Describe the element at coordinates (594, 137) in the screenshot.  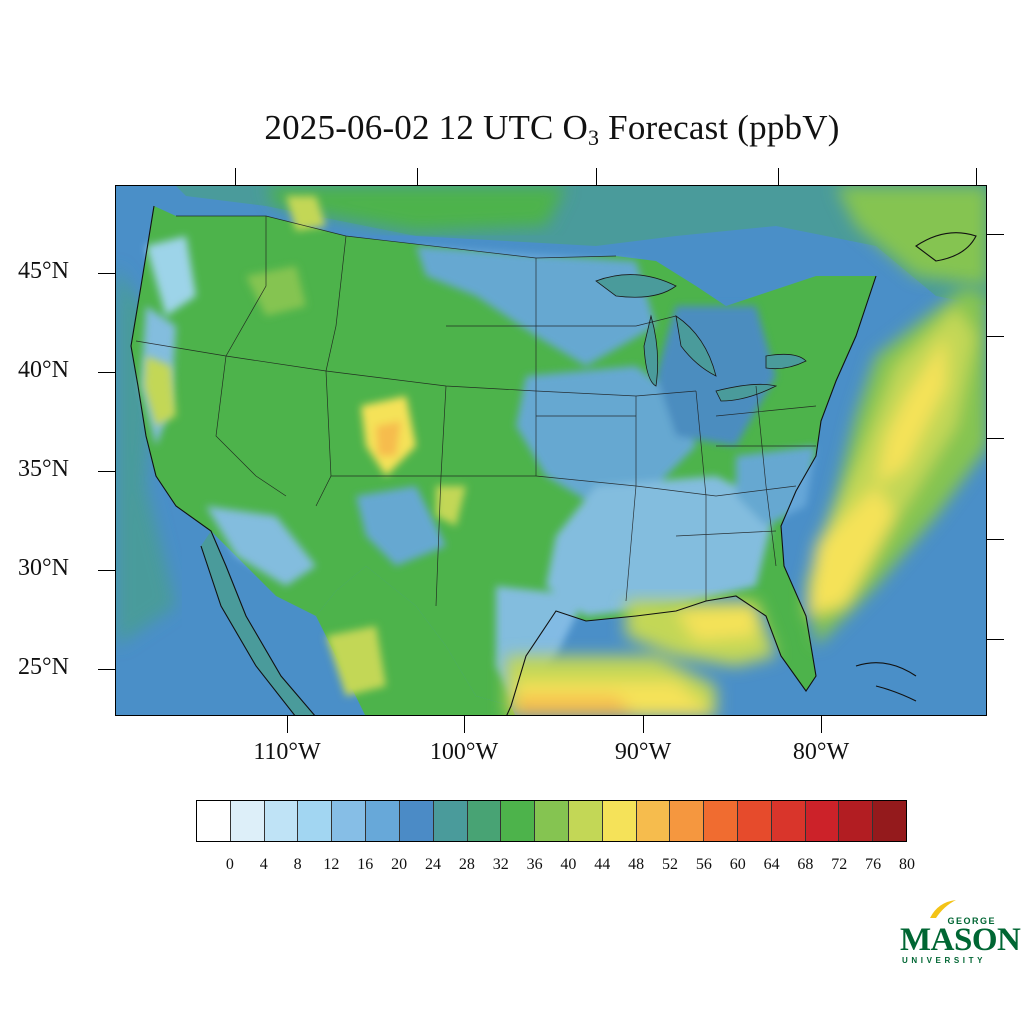
I see `title-subscript: 3` at that location.